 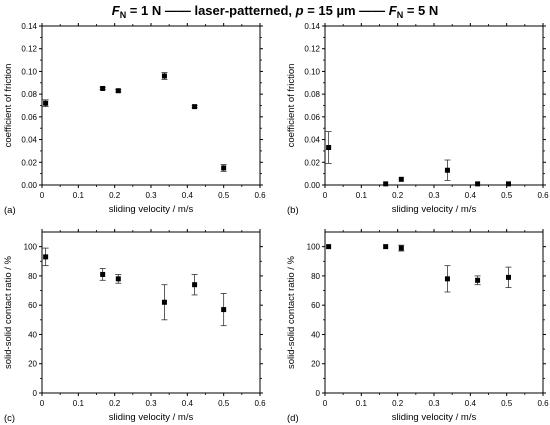 I want to click on y-tick-label: 0, so click(x=35, y=393).